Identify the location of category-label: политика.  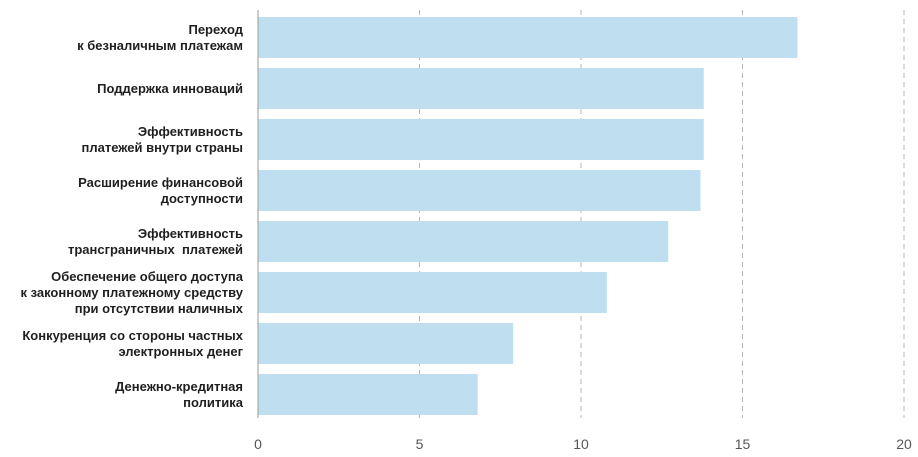
(213, 402).